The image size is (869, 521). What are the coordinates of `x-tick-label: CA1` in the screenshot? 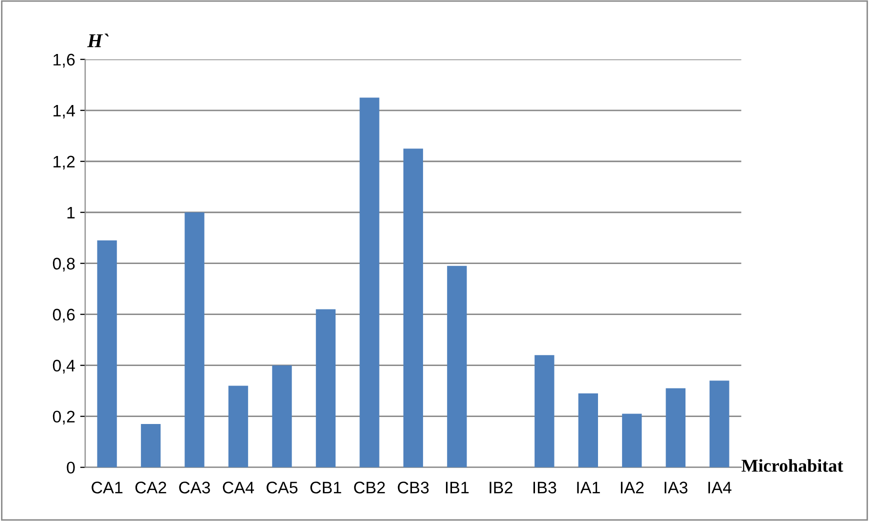 It's located at (107, 488).